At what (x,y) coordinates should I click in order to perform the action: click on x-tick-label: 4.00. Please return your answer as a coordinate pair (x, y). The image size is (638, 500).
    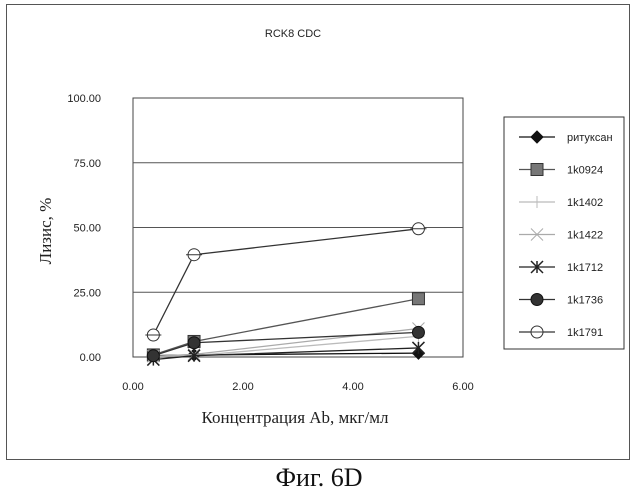
    Looking at the image, I should click on (352, 387).